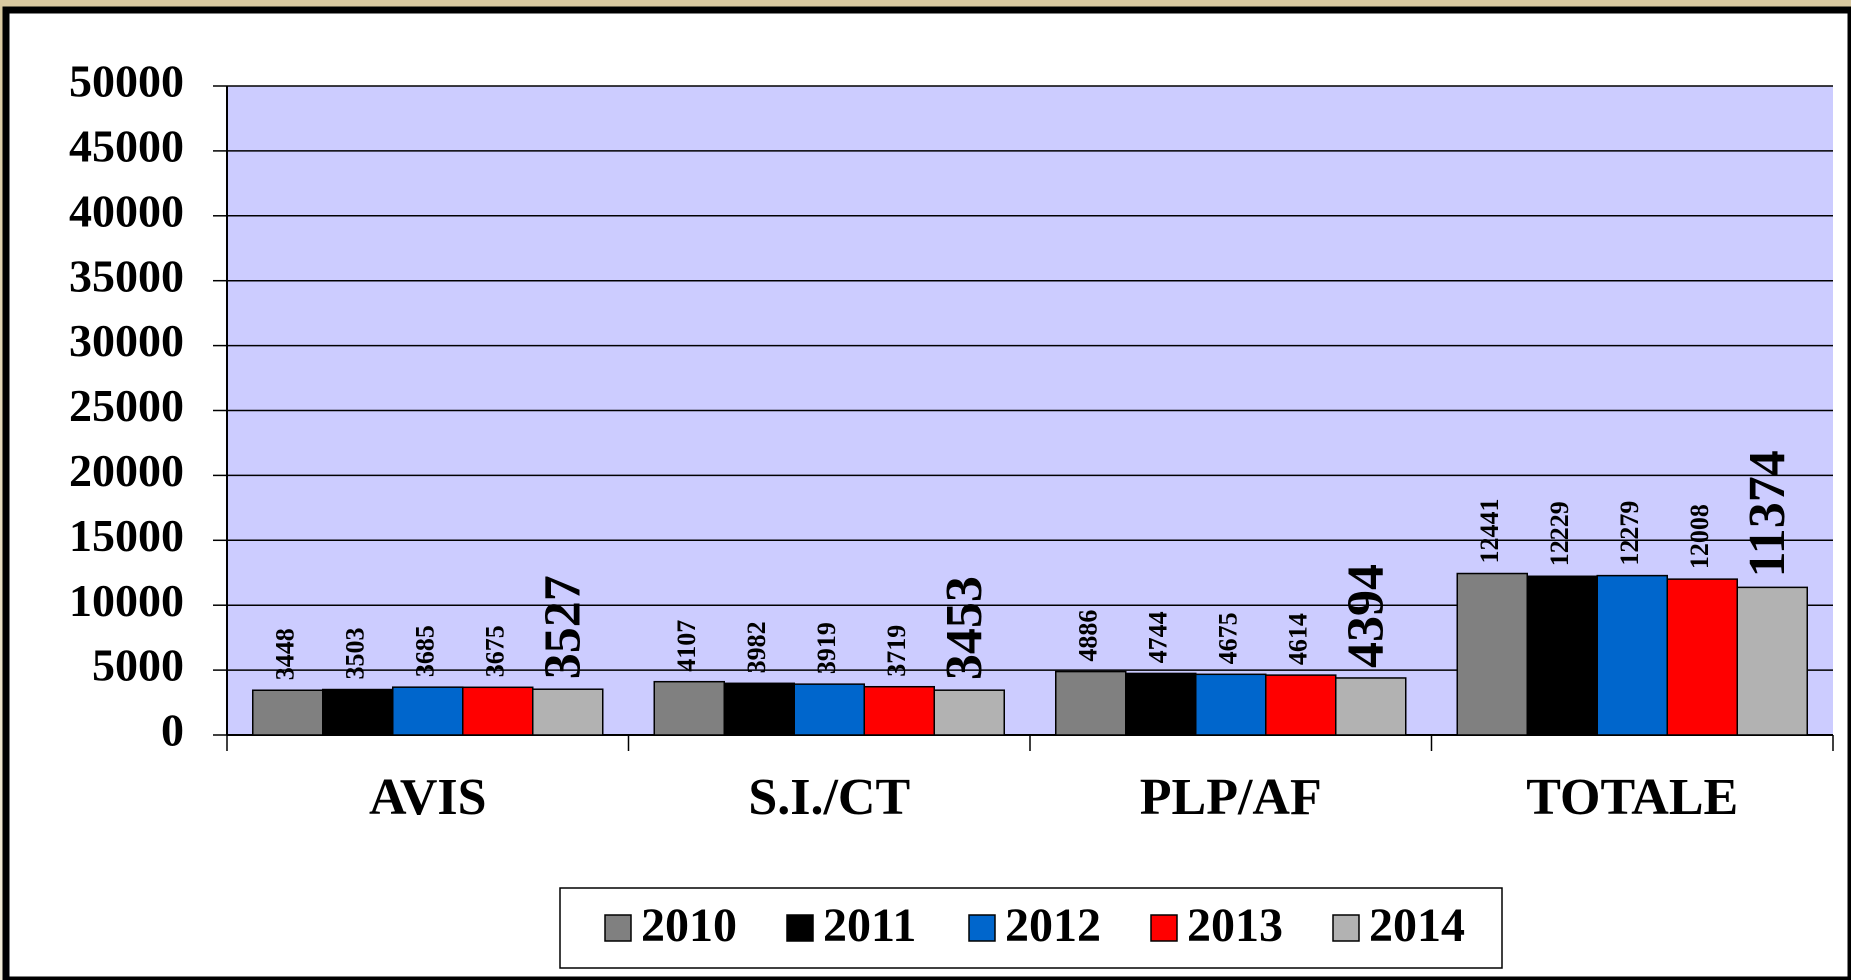 Image resolution: width=1851 pixels, height=980 pixels. Describe the element at coordinates (1158, 637) in the screenshot. I see `data-label: 4744` at that location.